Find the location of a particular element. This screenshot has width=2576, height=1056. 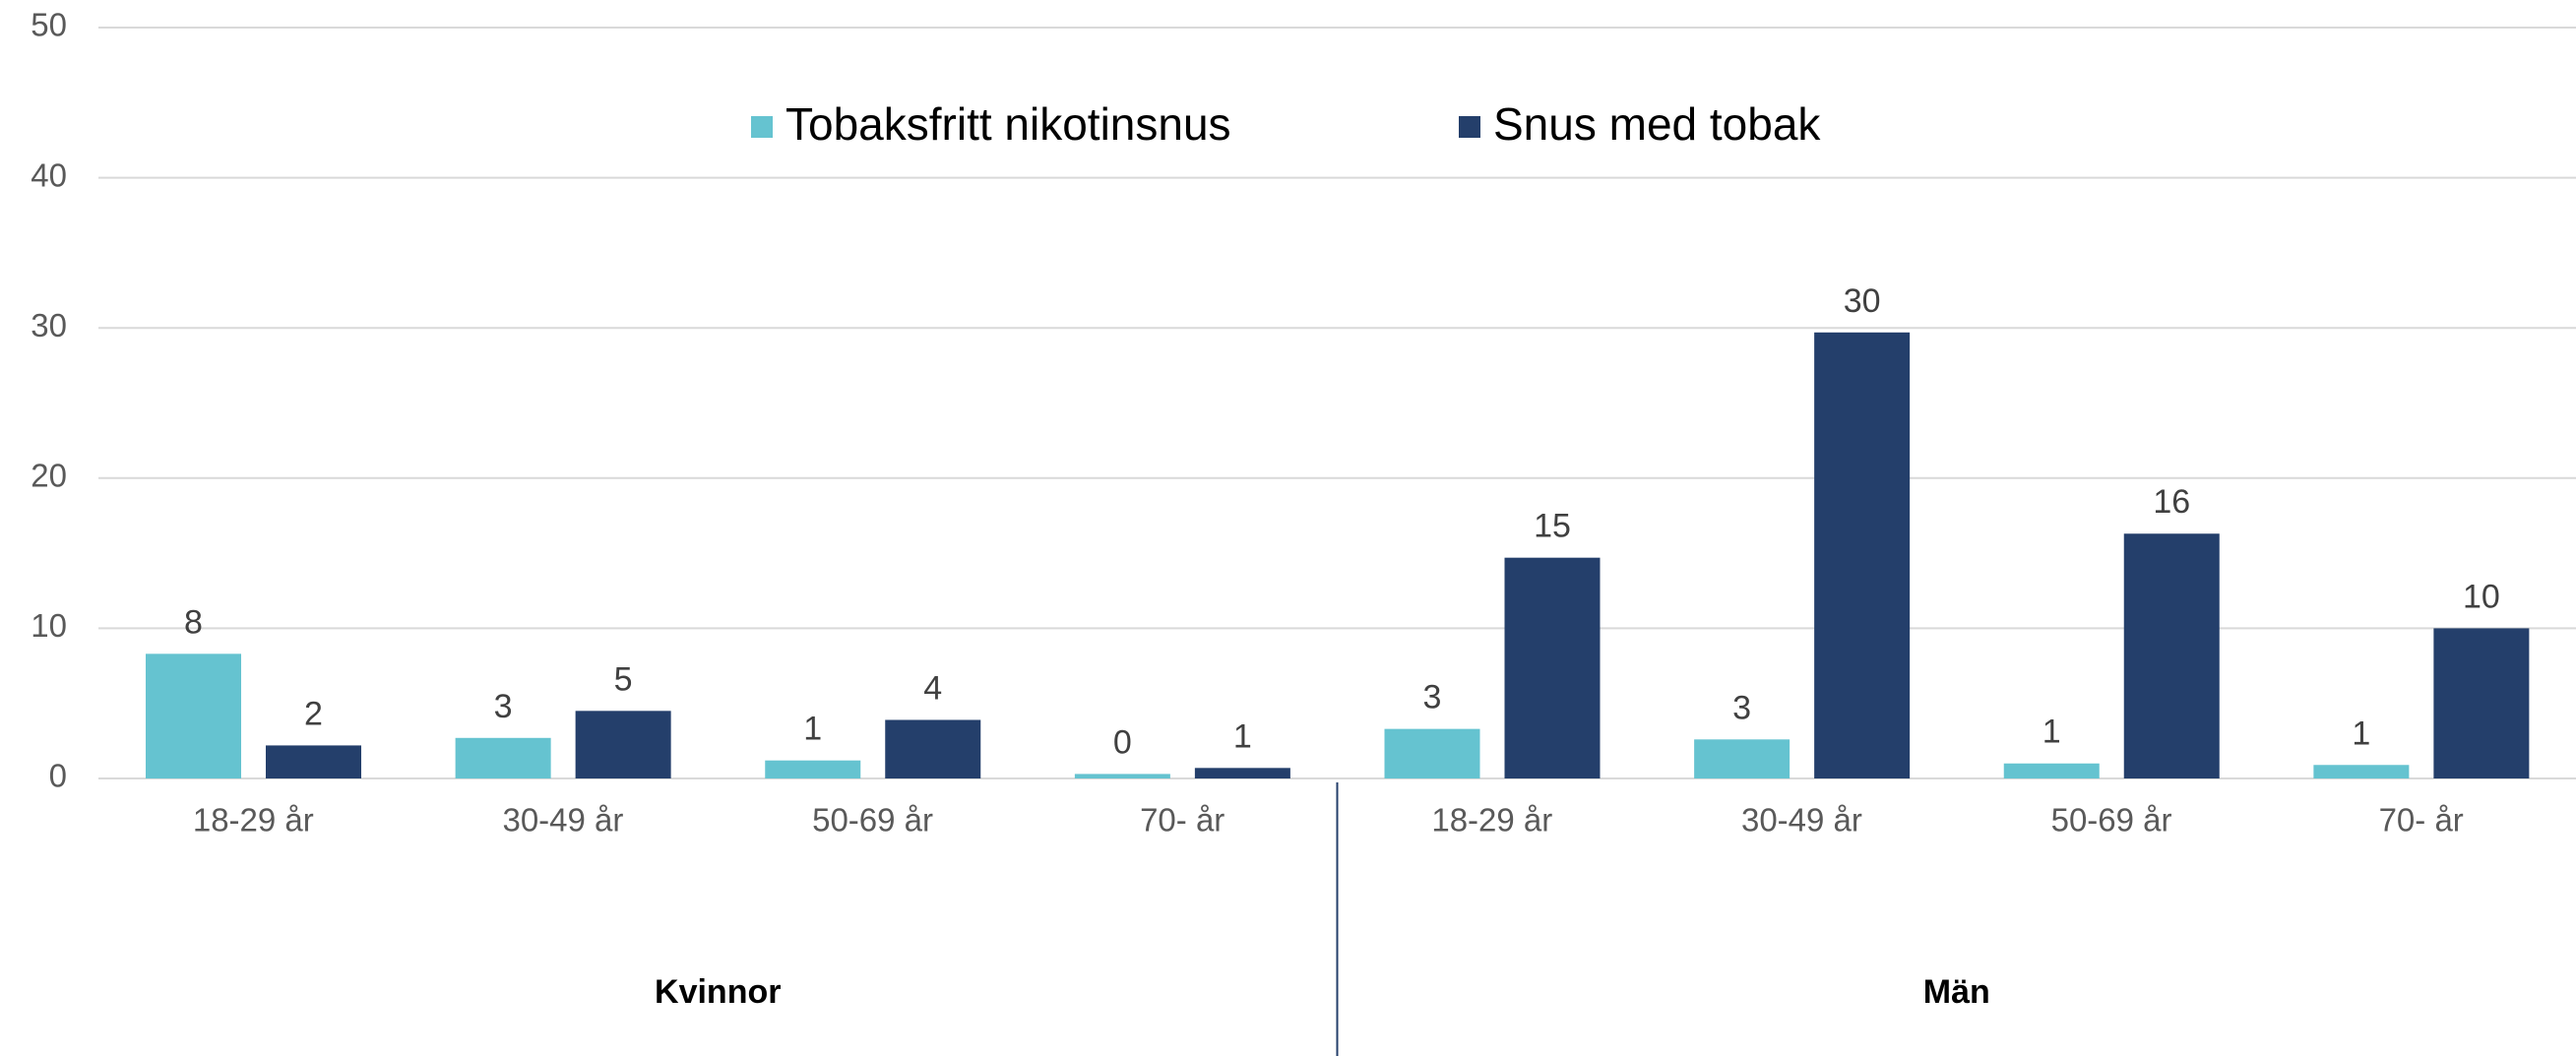

value-label: 15 is located at coordinates (1552, 526).